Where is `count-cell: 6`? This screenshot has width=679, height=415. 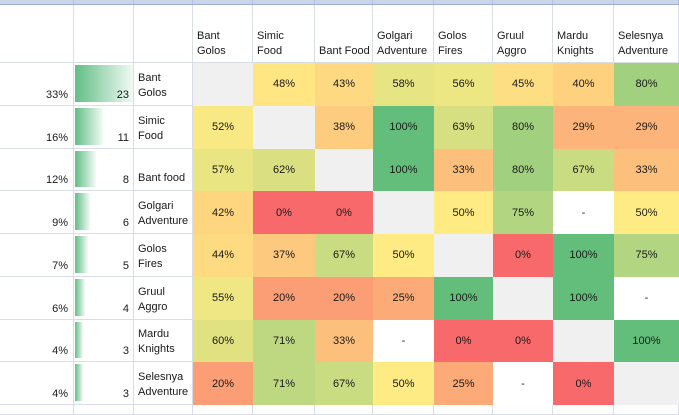
count-cell: 6 is located at coordinates (104, 212).